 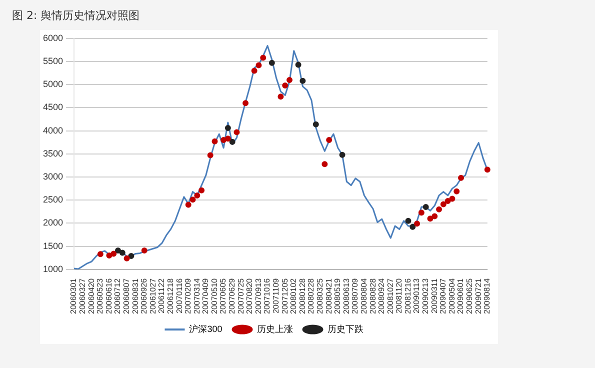 What do you see at coordinates (170, 296) in the screenshot?
I see `x-tick-label: 20061218` at bounding box center [170, 296].